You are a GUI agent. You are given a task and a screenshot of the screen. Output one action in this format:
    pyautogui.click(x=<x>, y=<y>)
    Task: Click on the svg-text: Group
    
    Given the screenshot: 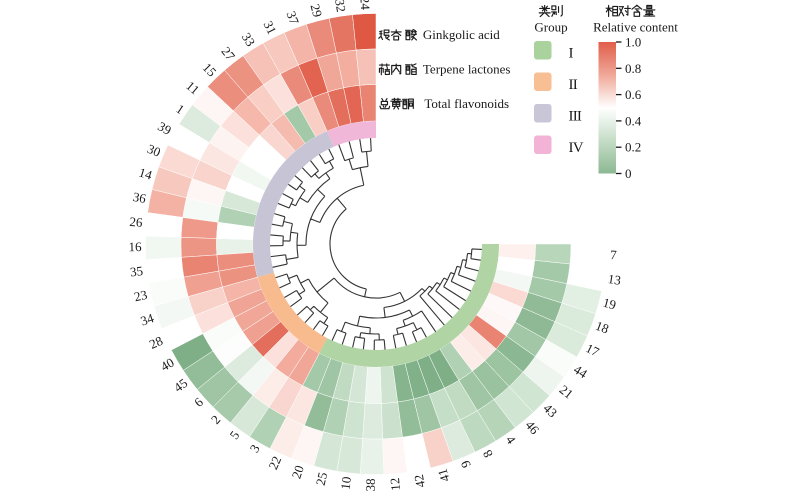 What is the action you would take?
    pyautogui.click(x=550, y=27)
    